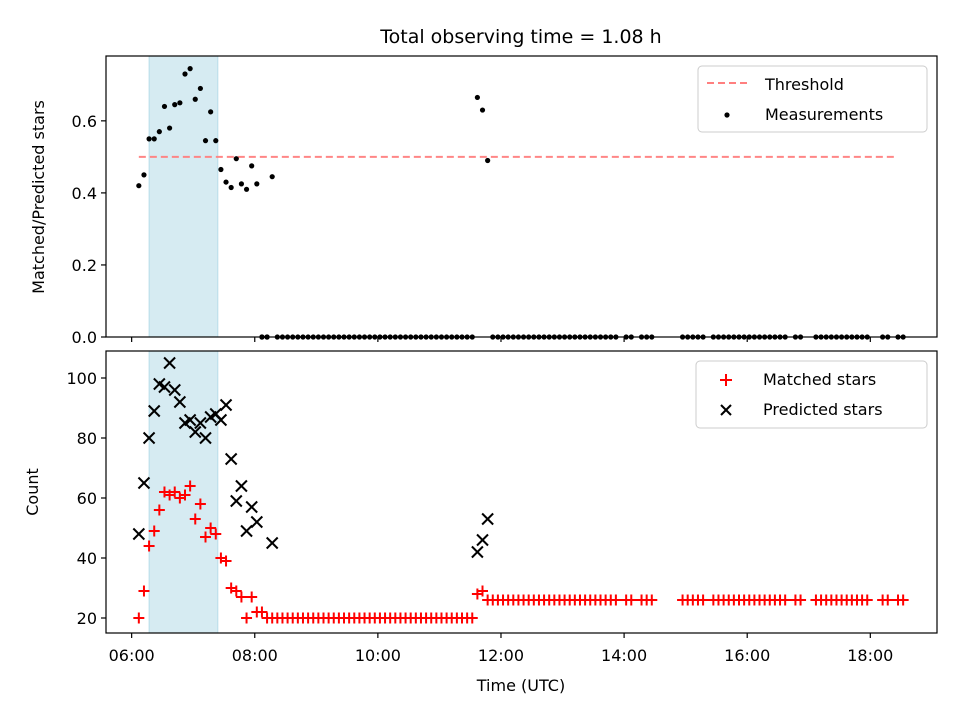  Describe the element at coordinates (81, 378) in the screenshot. I see `bottom-ytick-label: 100` at that location.